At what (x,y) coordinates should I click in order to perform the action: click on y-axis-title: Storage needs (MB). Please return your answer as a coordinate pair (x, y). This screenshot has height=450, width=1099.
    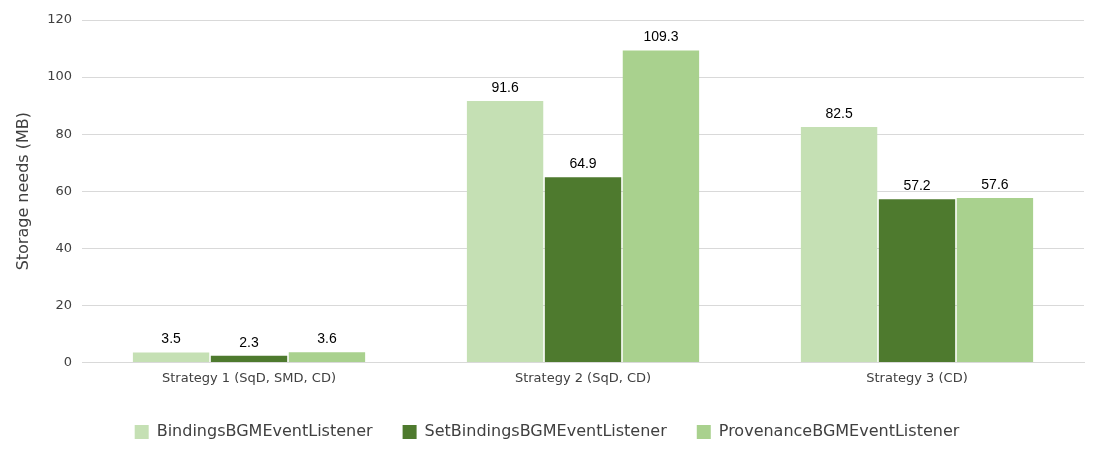
    Looking at the image, I should click on (22, 191).